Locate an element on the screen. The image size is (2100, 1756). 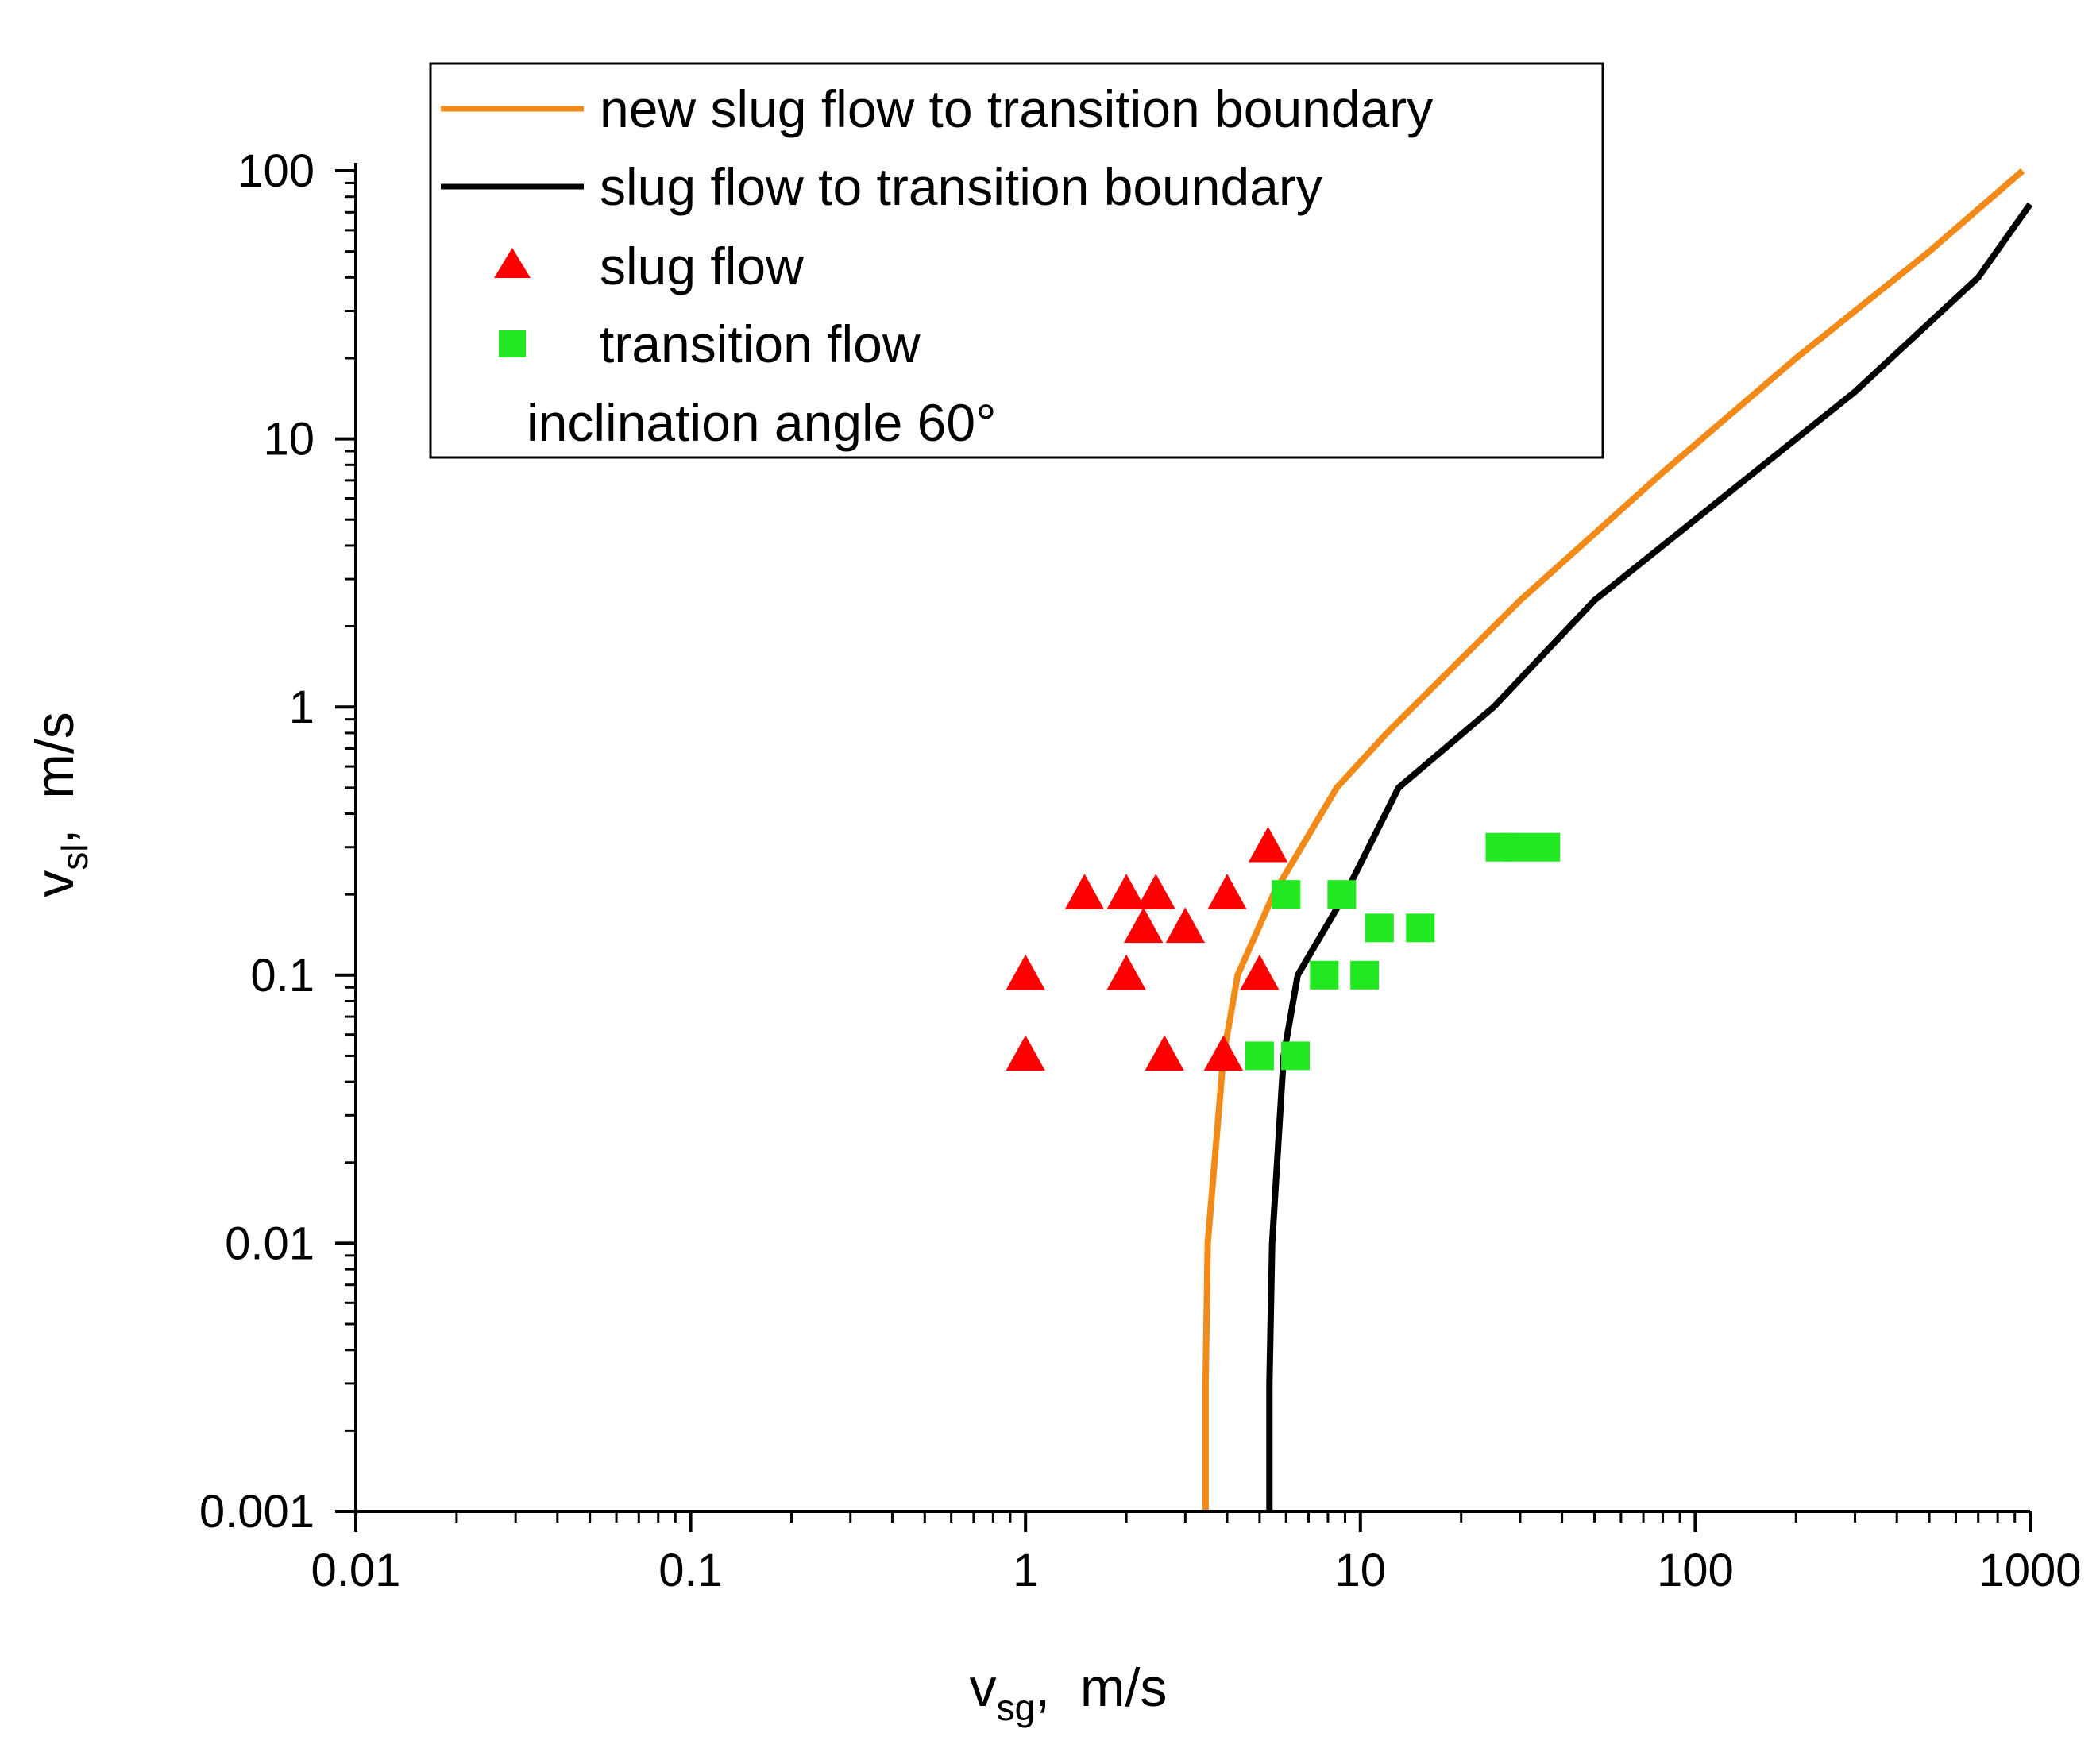
y-tick-label: 0.1 is located at coordinates (282, 976).